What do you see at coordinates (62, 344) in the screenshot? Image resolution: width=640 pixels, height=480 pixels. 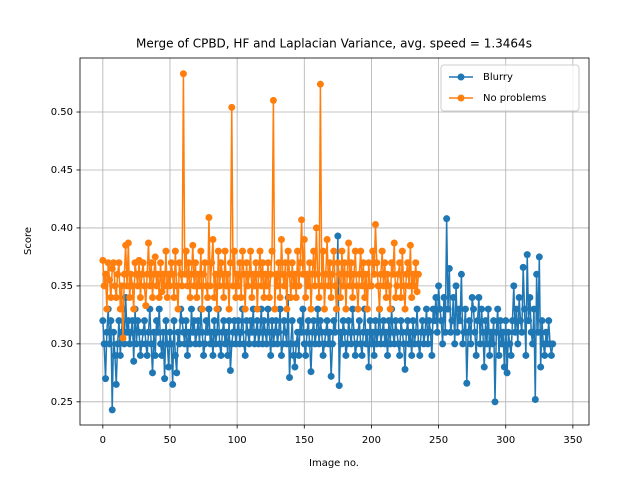 I see `y-tick-label: 0.30` at bounding box center [62, 344].